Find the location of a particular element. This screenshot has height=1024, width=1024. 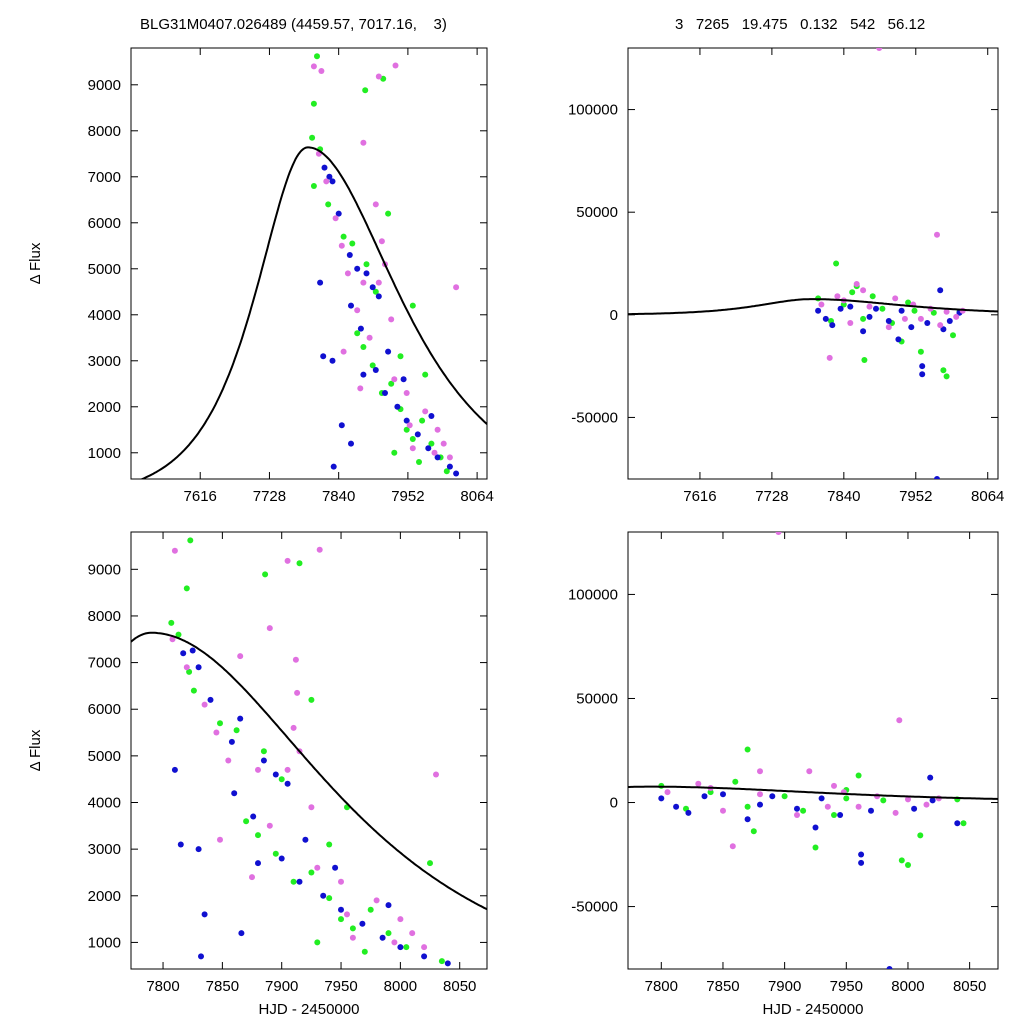

y-tick-label: 8000 is located at coordinates (104, 616).